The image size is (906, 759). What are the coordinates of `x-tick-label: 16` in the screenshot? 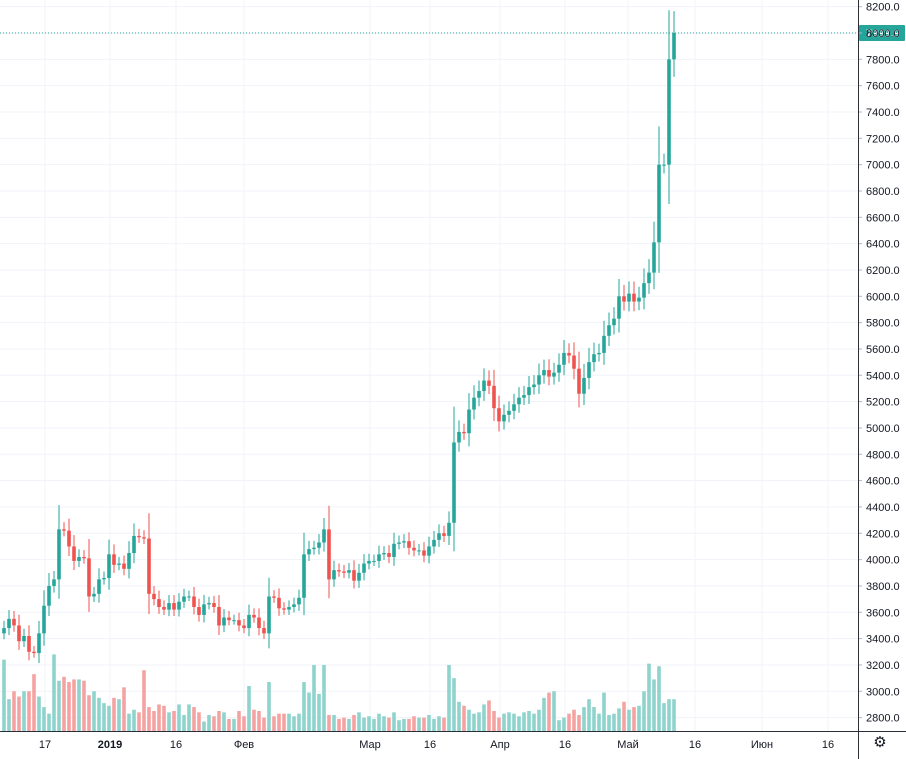 It's located at (176, 745).